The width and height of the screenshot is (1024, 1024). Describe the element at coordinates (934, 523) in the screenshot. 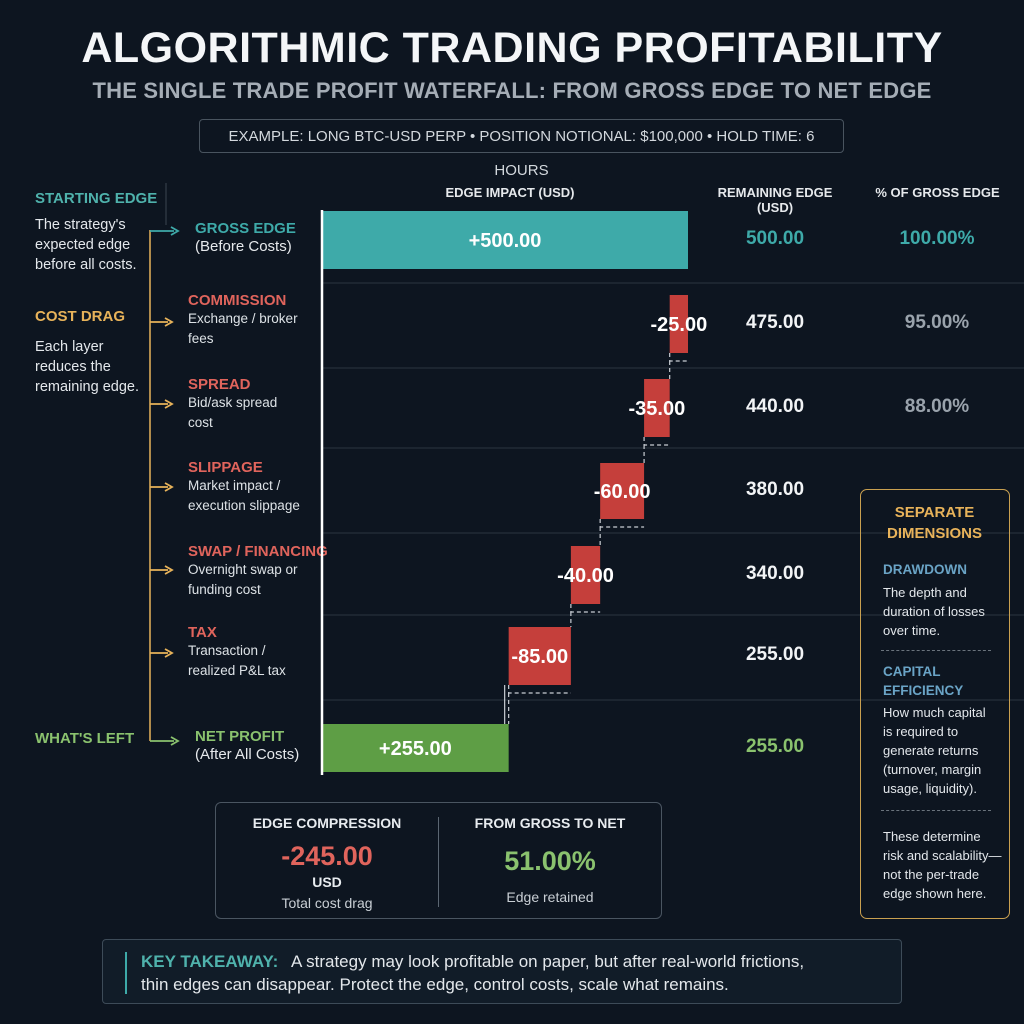

I see `separate-dimensions-heading: SEPARATE DIMENSIONS` at that location.